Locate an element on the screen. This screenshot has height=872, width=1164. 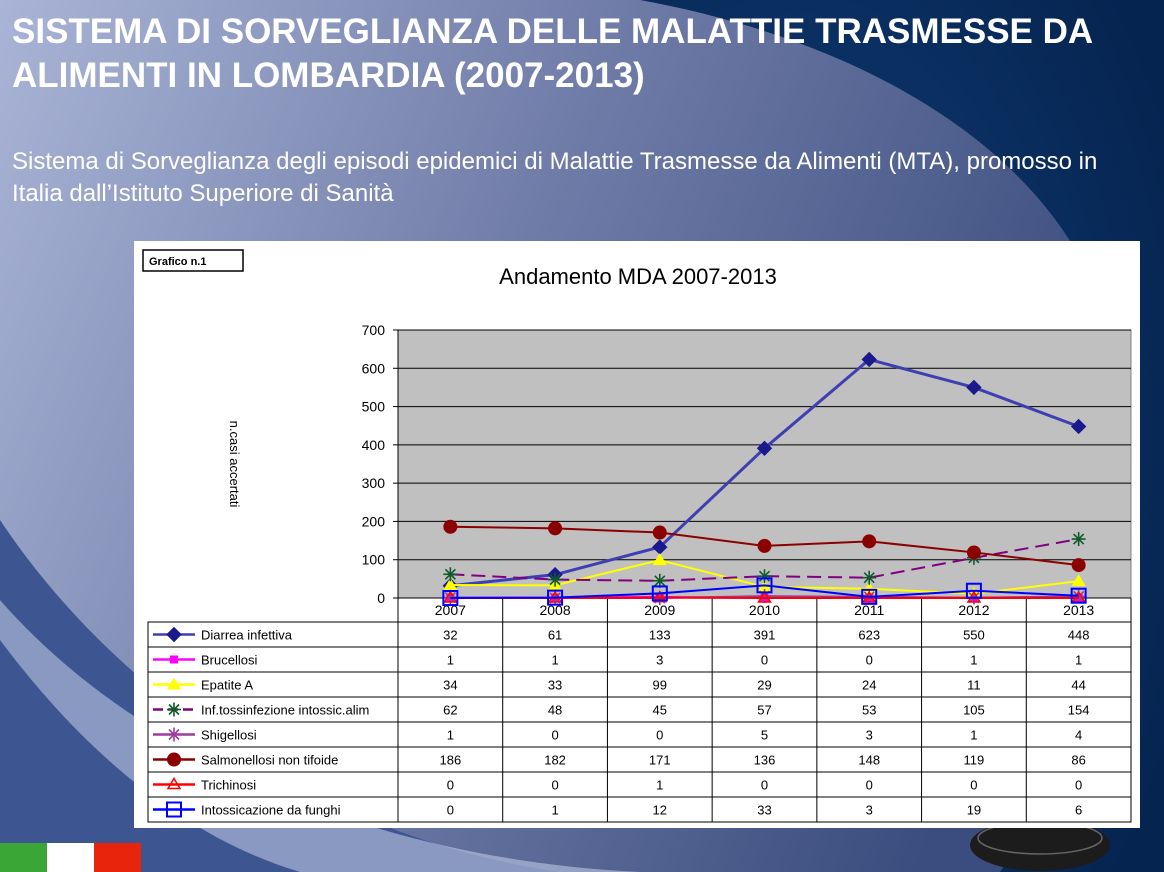
table-cell-value: 182 is located at coordinates (555, 760).